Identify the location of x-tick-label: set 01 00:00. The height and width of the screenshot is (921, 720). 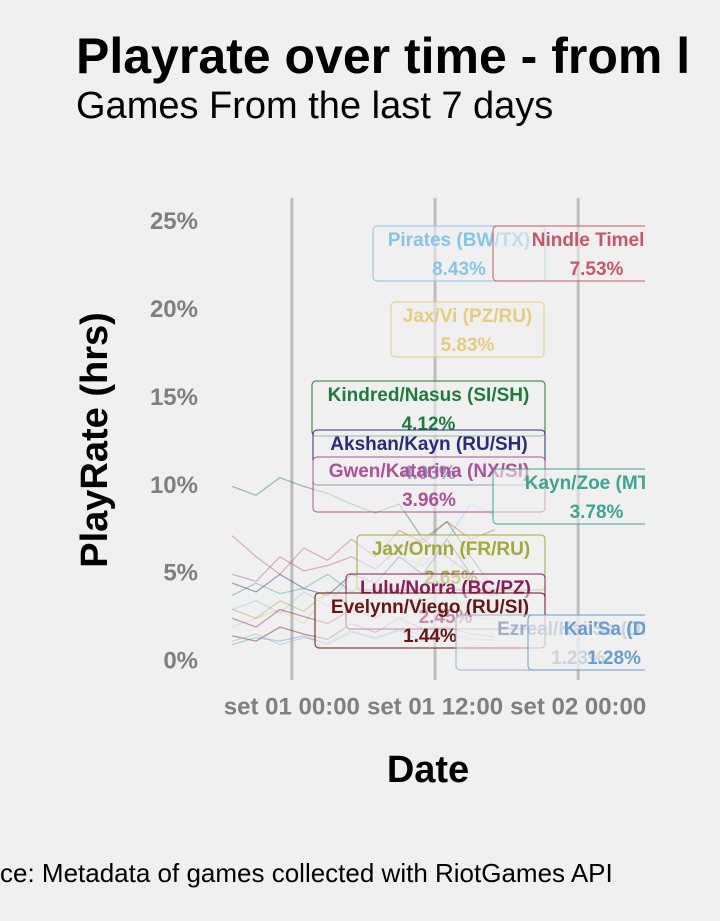
(292, 706).